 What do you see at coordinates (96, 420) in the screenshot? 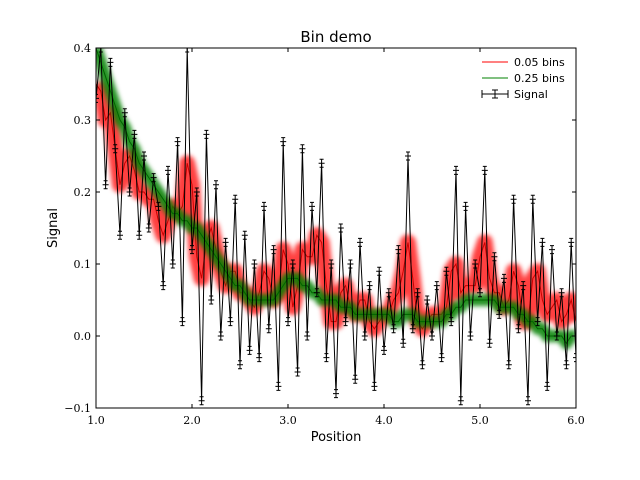
I see `x-tick-label: 1.0` at bounding box center [96, 420].